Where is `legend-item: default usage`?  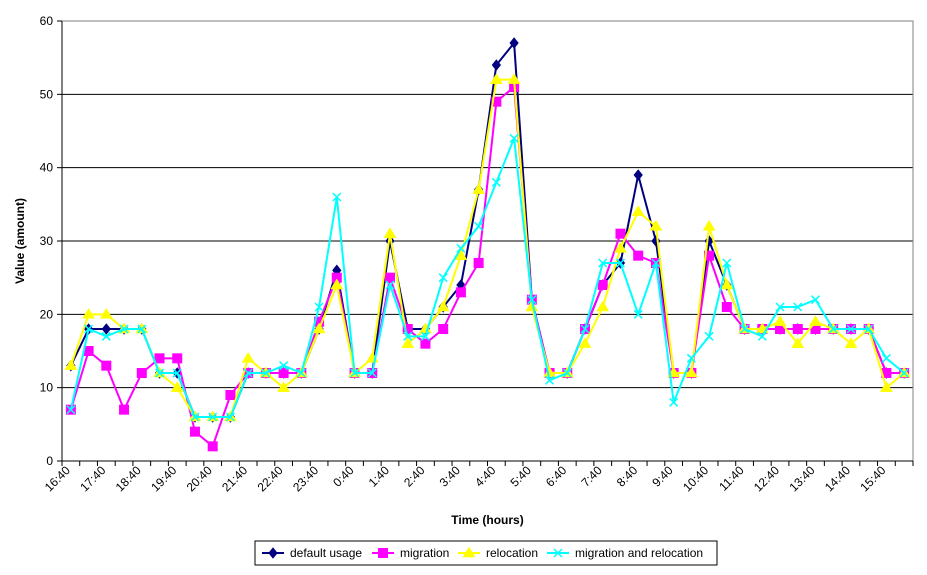
legend-item: default usage is located at coordinates (312, 553).